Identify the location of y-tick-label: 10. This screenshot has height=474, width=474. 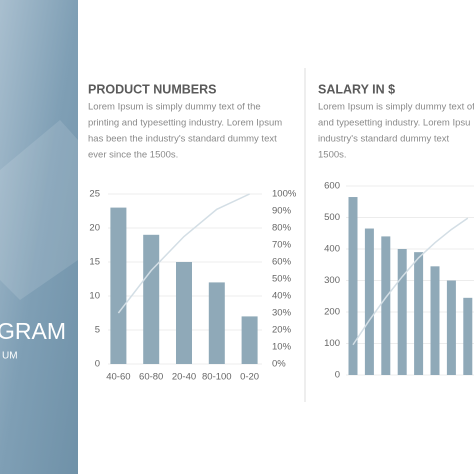
(94, 296).